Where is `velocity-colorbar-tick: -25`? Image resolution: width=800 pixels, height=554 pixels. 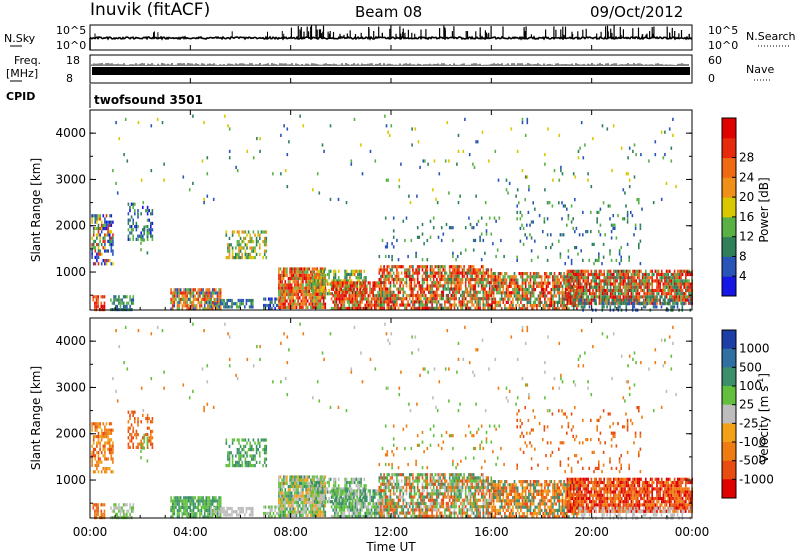
velocity-colorbar-tick: -25 is located at coordinates (749, 423).